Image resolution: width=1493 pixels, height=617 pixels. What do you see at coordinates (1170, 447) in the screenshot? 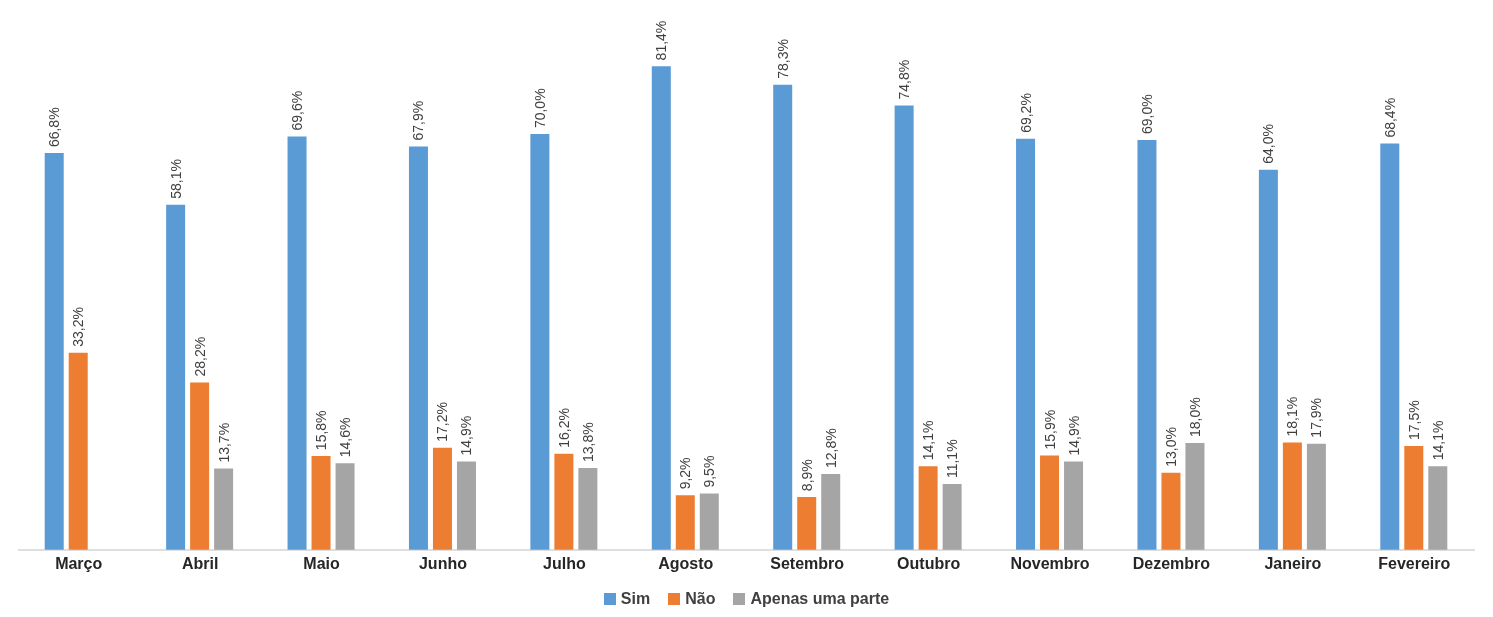
I see `data-label: 13,0%` at bounding box center [1170, 447].